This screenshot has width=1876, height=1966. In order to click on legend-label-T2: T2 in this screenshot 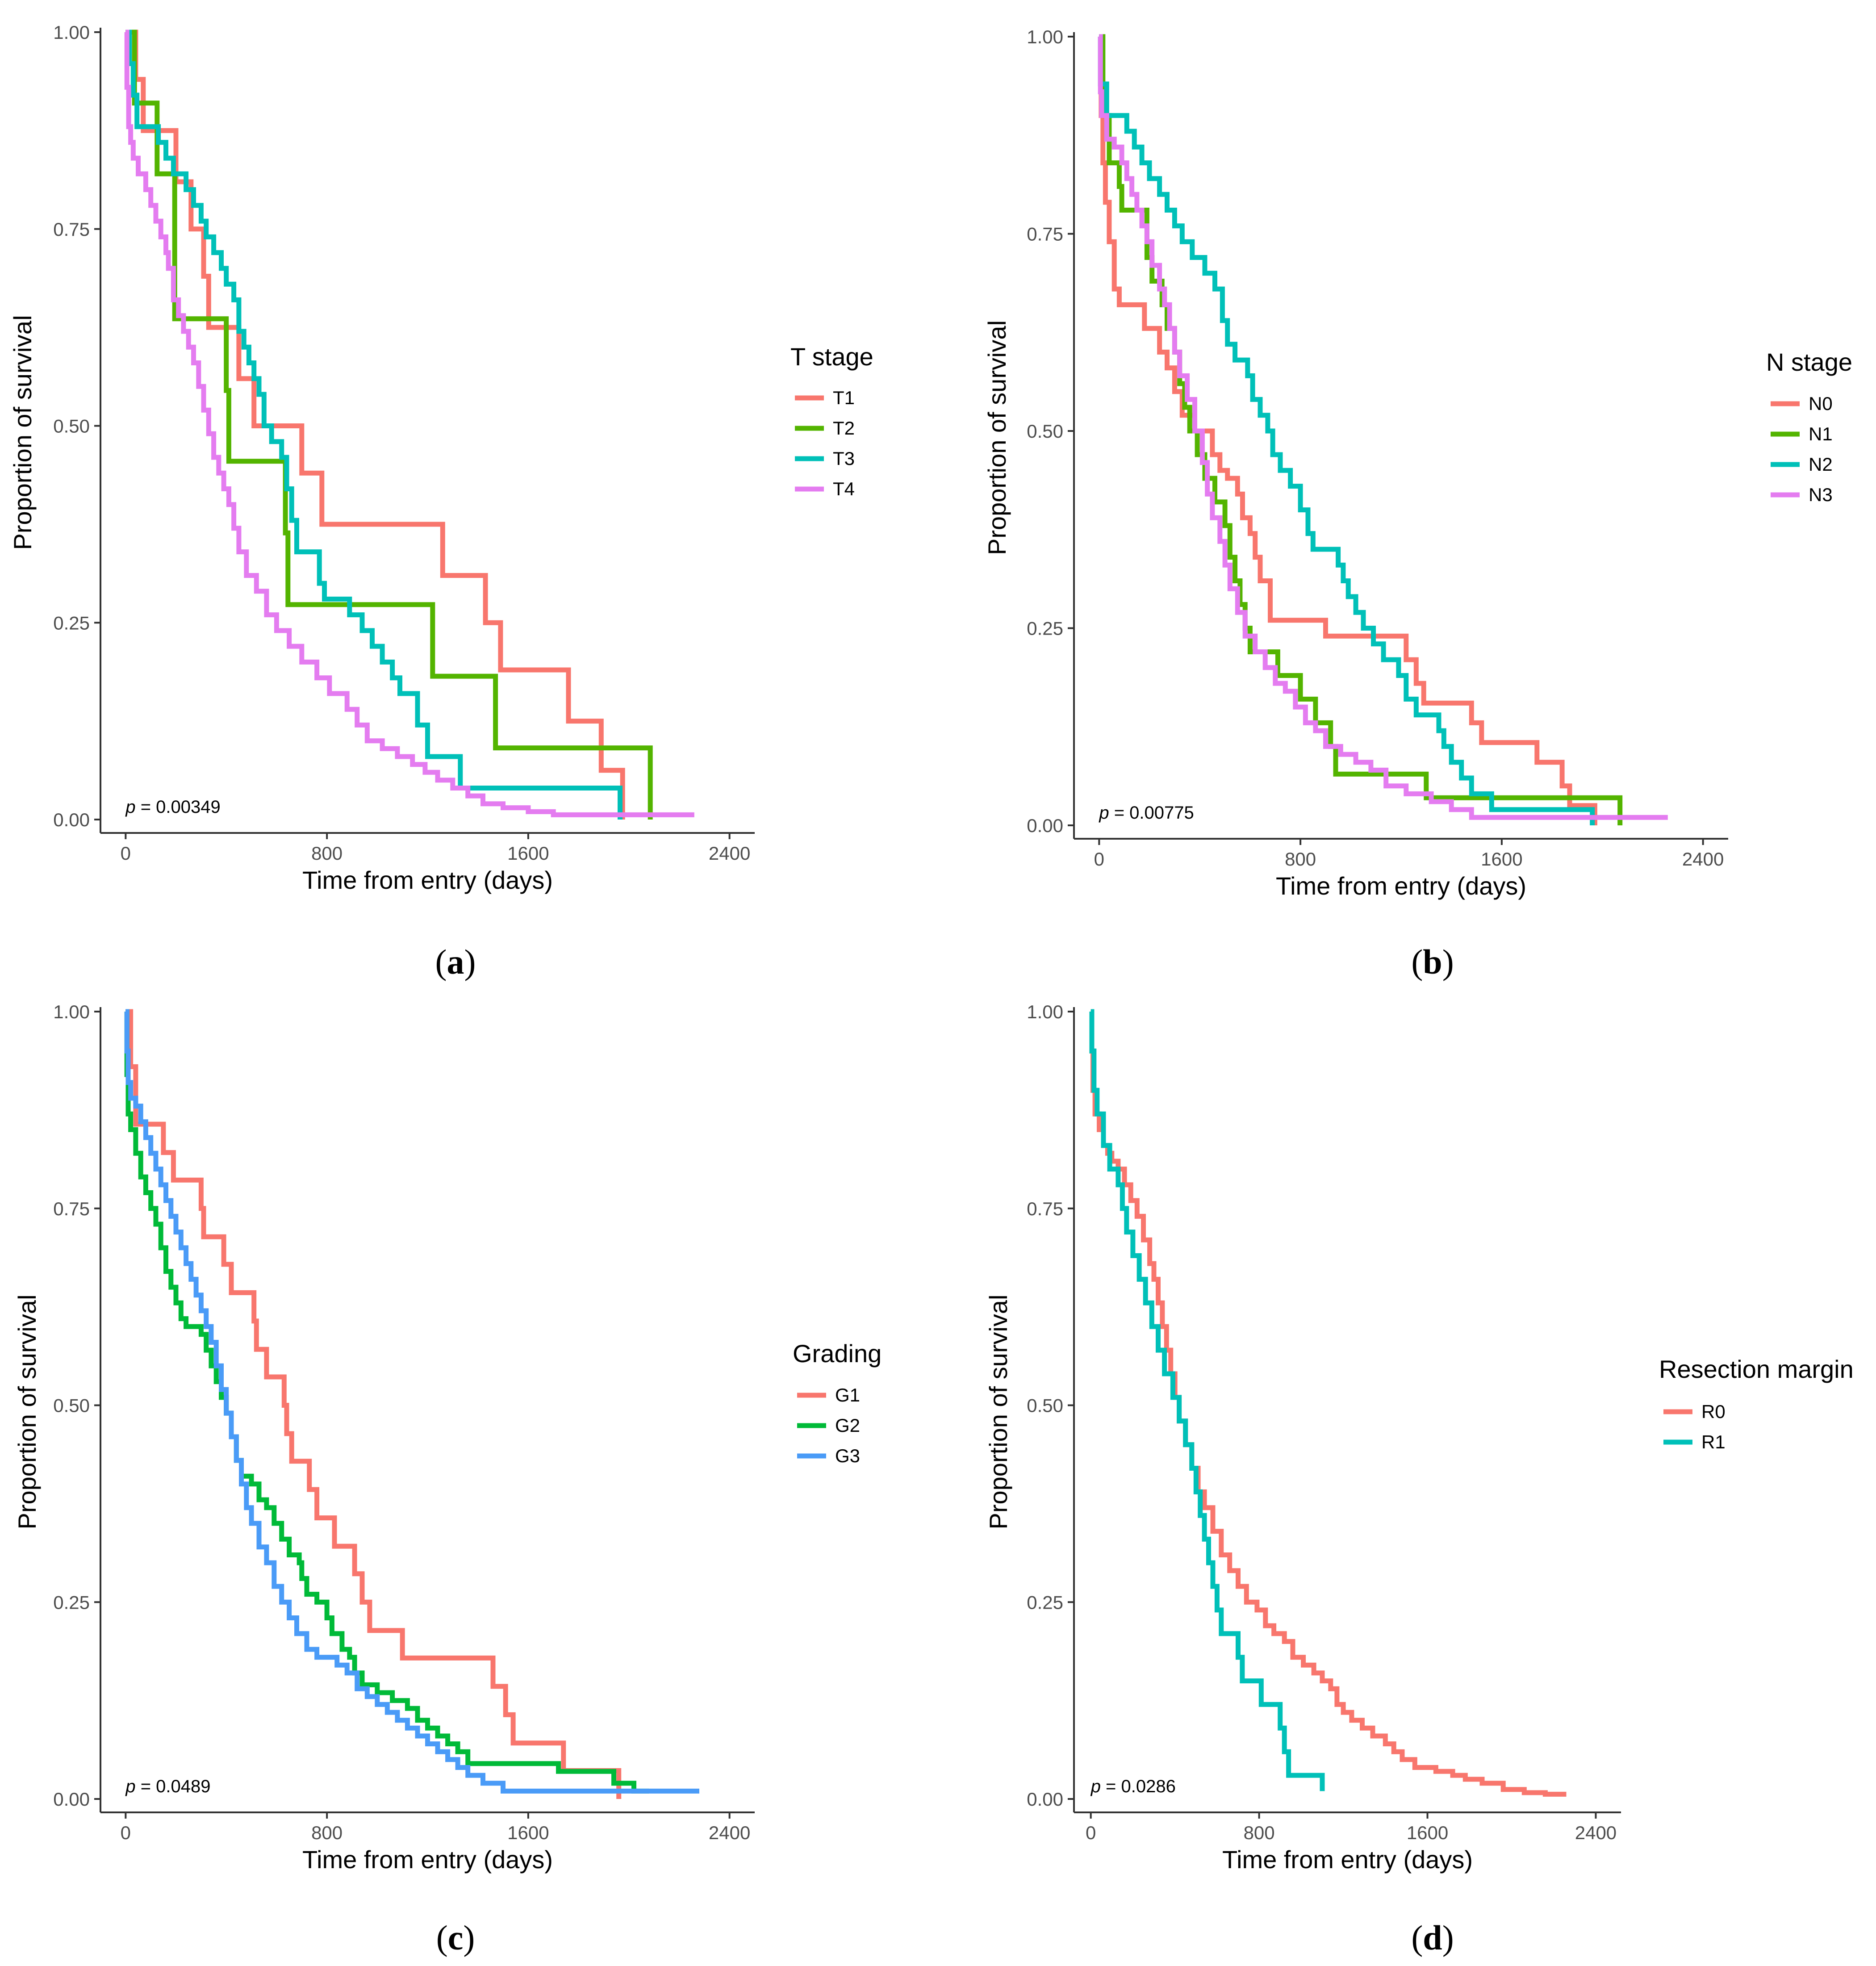, I will do `click(844, 428)`.